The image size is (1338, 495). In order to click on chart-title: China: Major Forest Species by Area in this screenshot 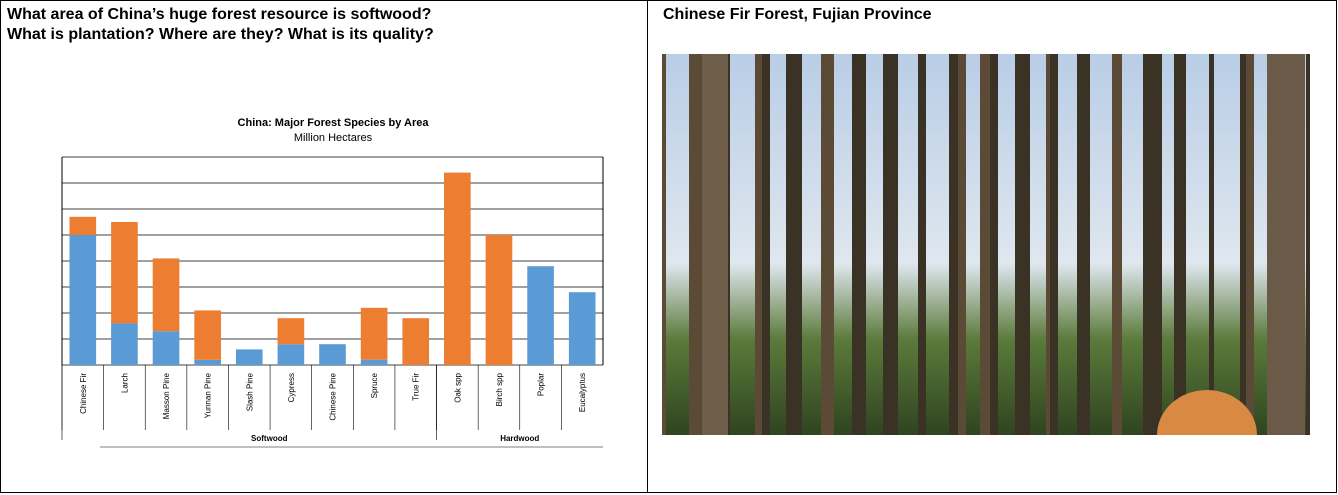, I will do `click(334, 123)`.